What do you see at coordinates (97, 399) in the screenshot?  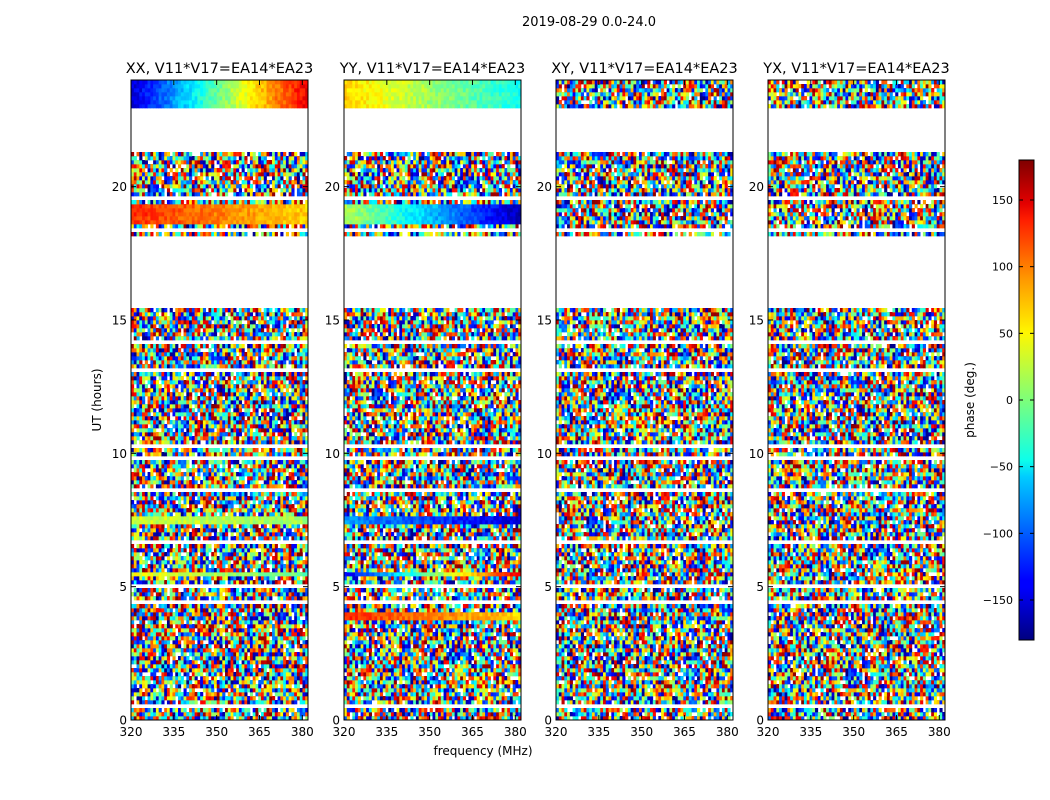 I see `y-axis-label: UT (hours)` at bounding box center [97, 399].